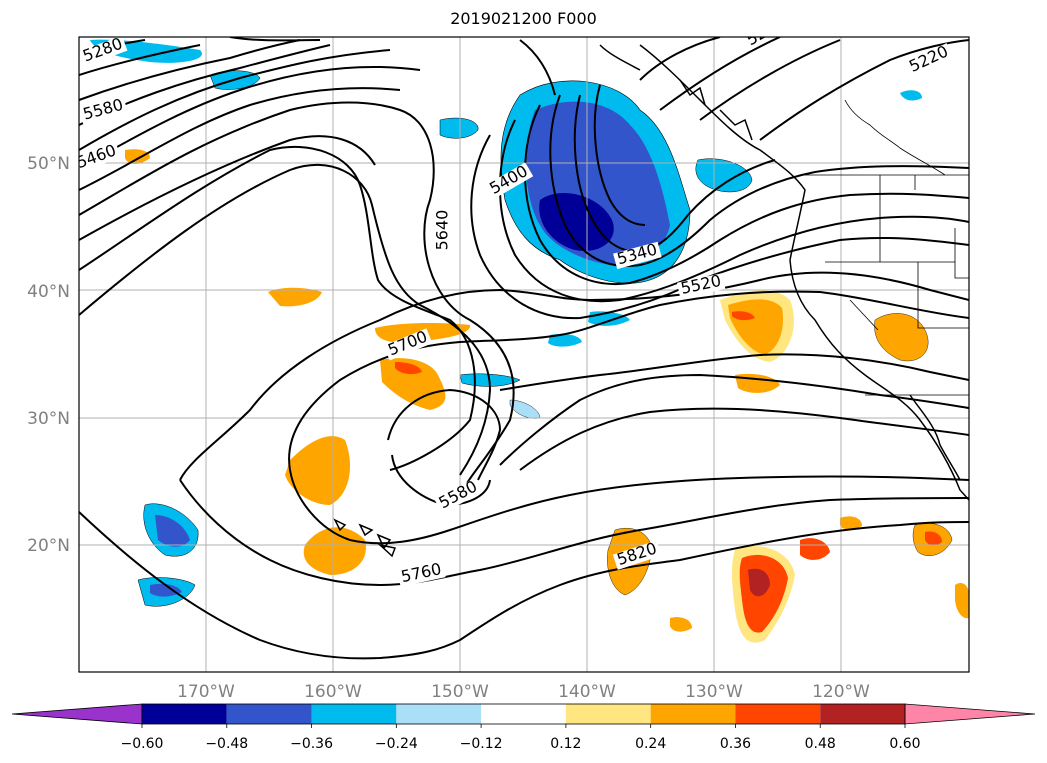 This screenshot has height=763, width=1047. Describe the element at coordinates (442, 230) in the screenshot. I see `contour-label: 5640` at that location.